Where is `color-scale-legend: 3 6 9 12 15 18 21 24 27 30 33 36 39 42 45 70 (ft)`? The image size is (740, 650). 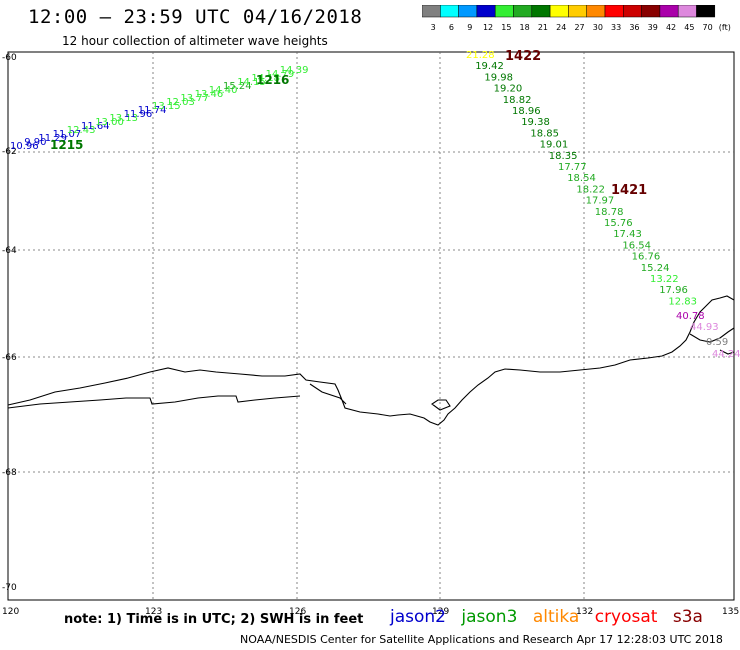
color-scale-legend: 3 6 9 12 15 18 21 24 27 30 33 36 39 42 45 70 (ft) is located at coordinates (576, 18).